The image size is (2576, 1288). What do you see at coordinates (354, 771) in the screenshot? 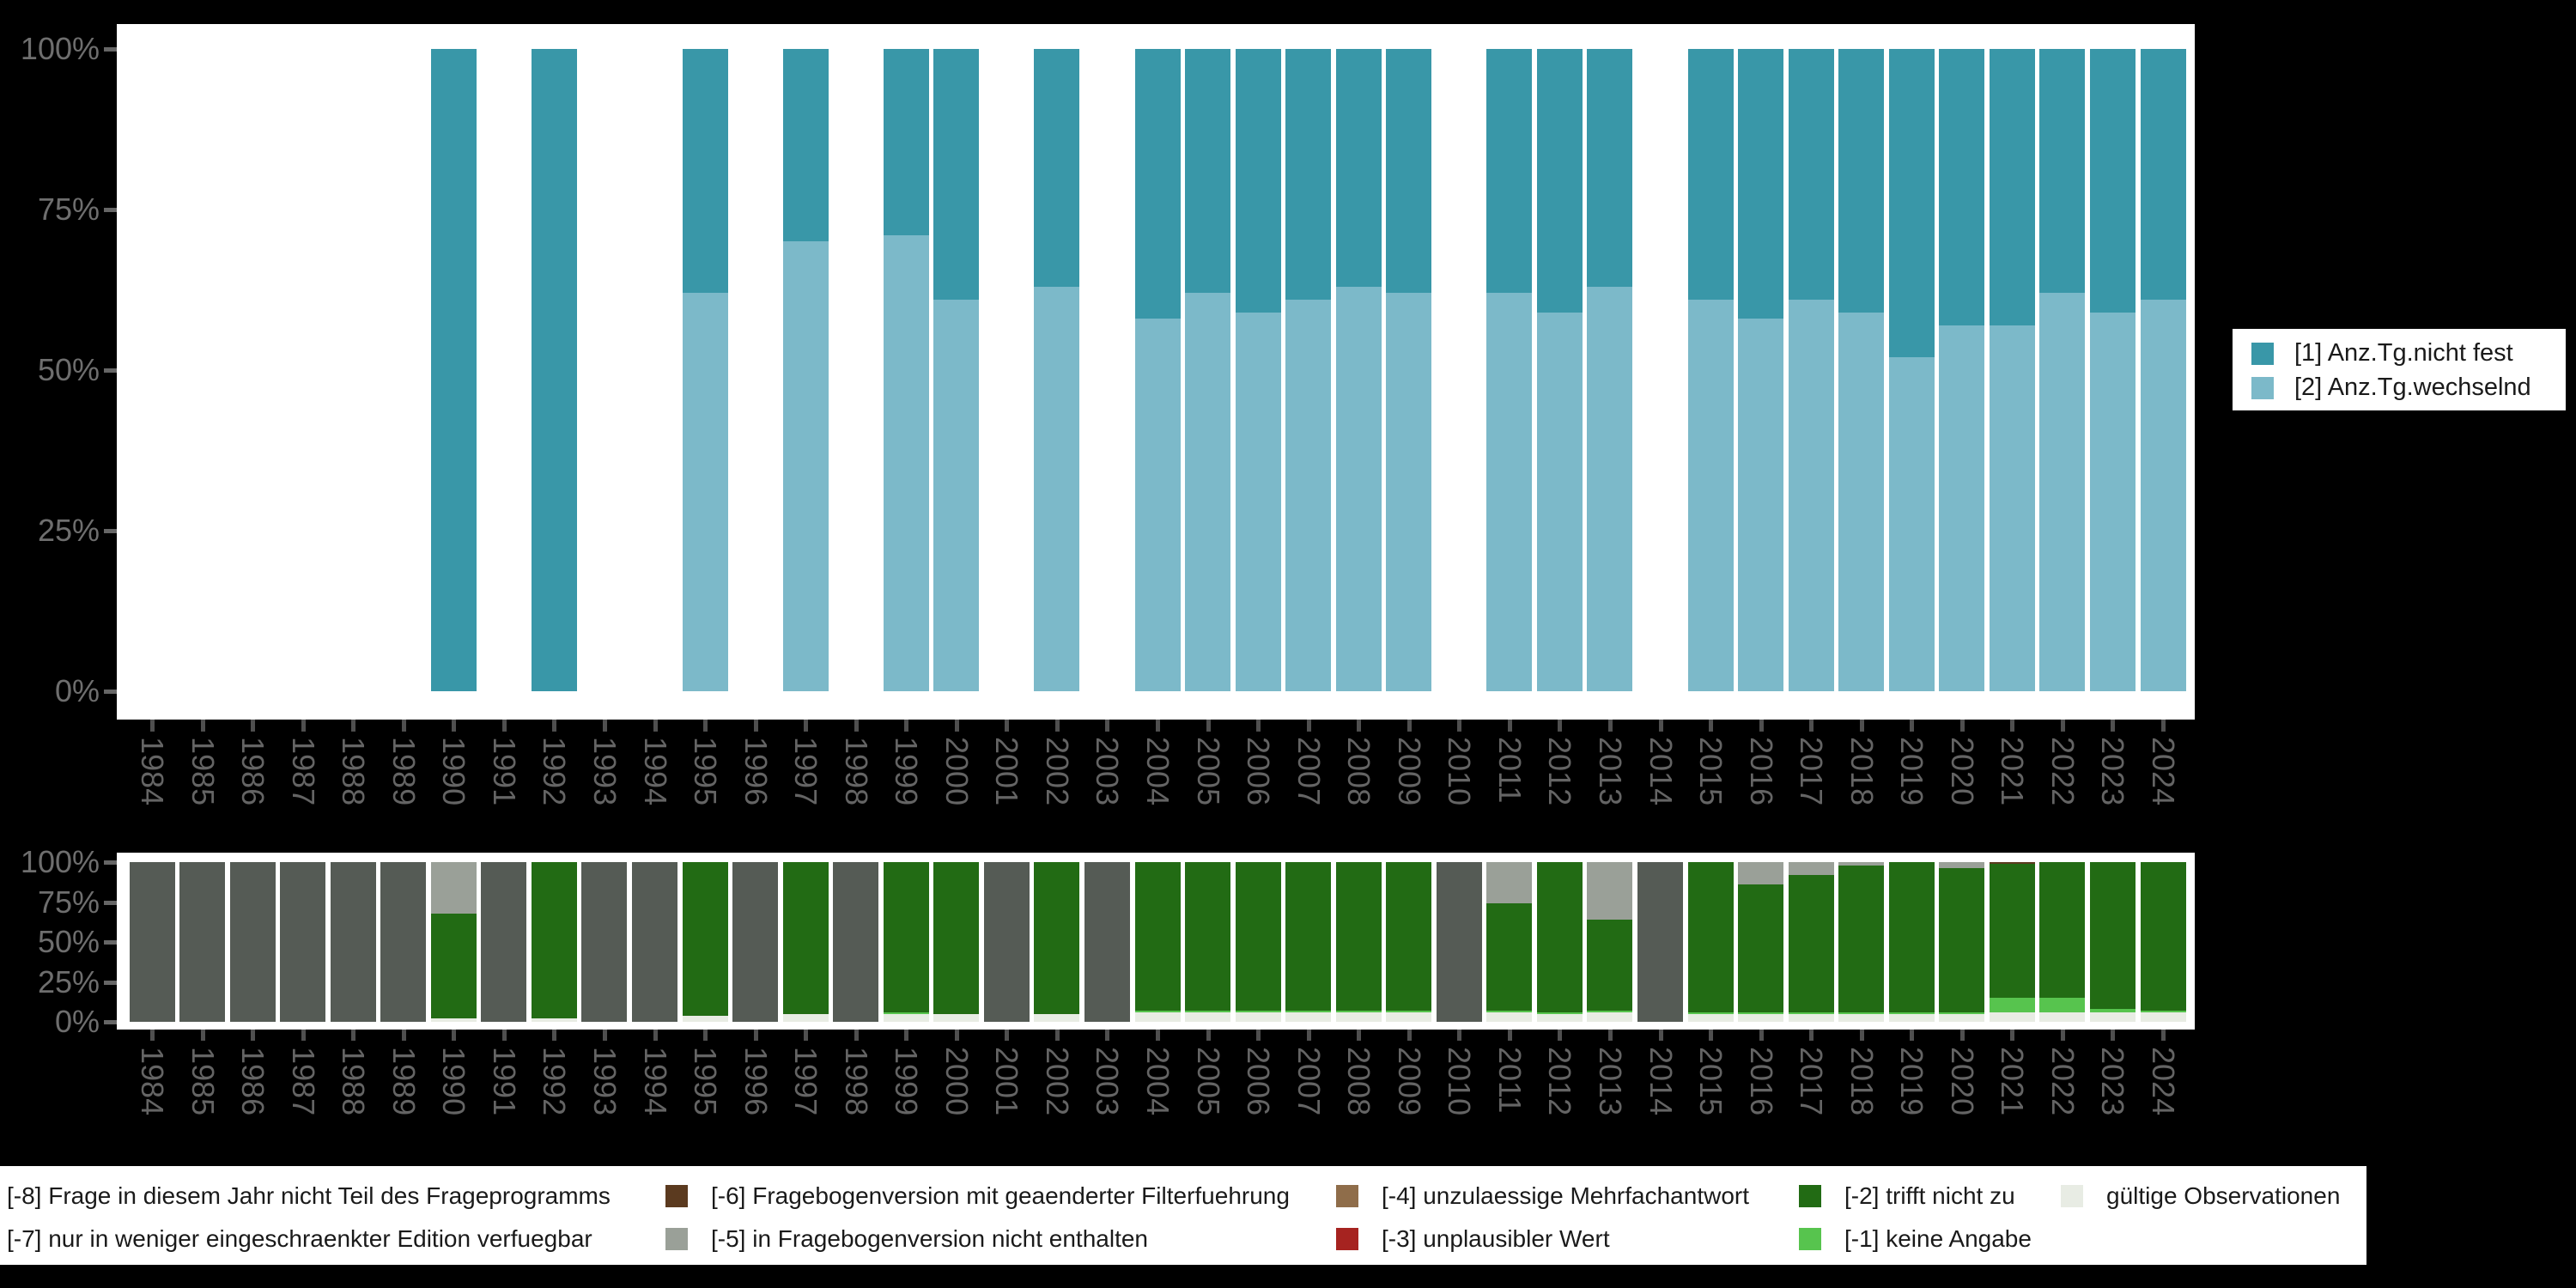
I see `x-tick-label-1988: 1988` at bounding box center [354, 771].